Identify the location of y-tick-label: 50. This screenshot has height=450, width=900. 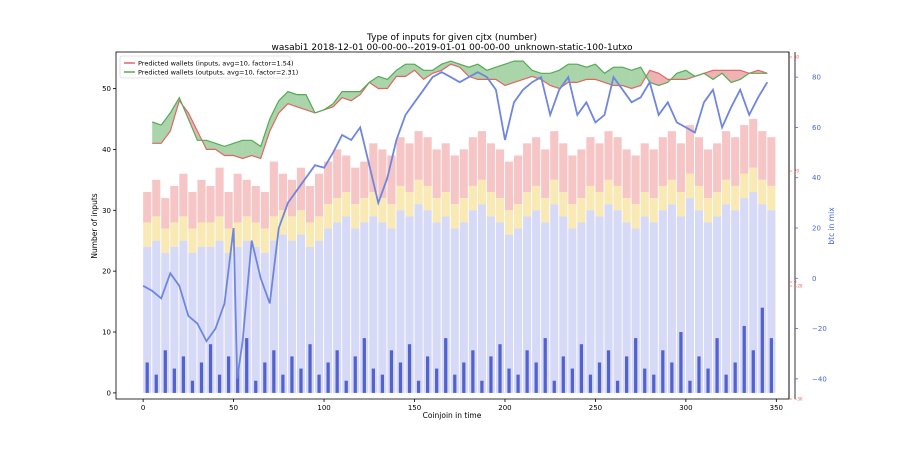
(106, 89).